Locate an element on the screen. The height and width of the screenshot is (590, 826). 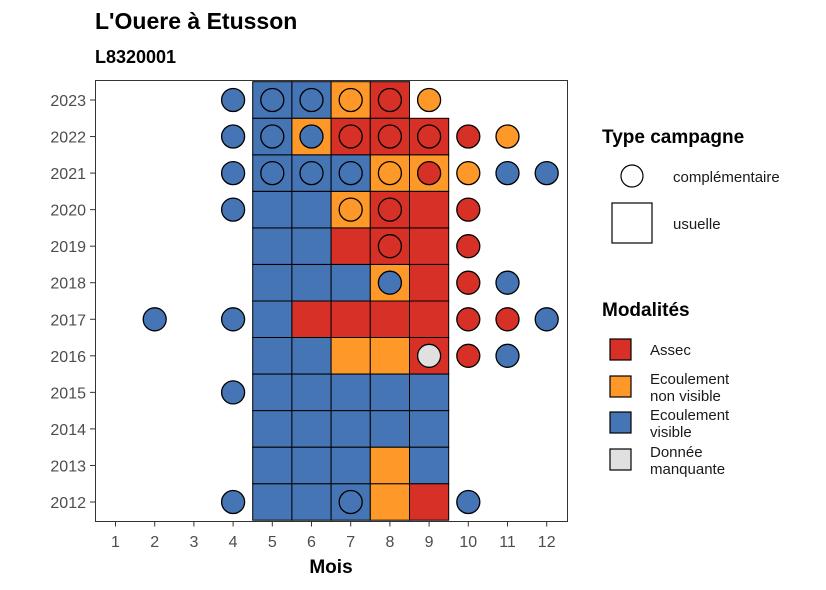
y-tick-label: 2021 is located at coordinates (68, 174).